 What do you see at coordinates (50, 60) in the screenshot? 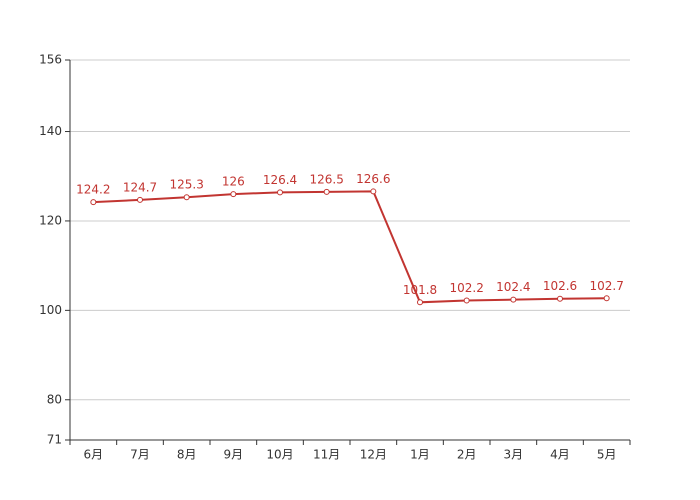
I see `y-tick-label: 156` at bounding box center [50, 60].